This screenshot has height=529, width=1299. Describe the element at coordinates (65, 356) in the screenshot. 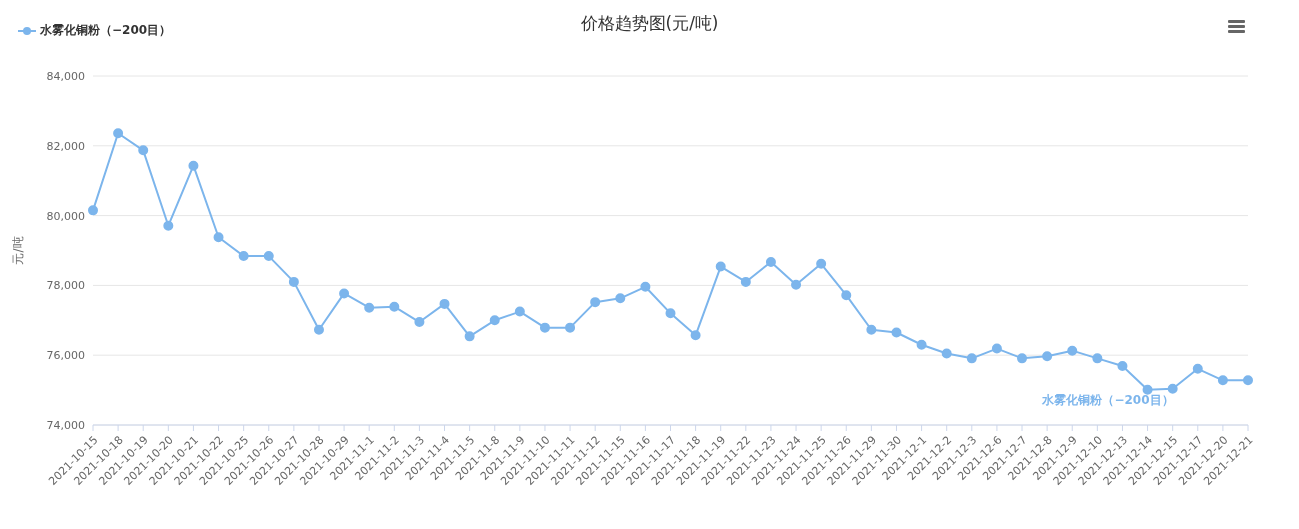

I see `y-tick-label: 76,000` at that location.